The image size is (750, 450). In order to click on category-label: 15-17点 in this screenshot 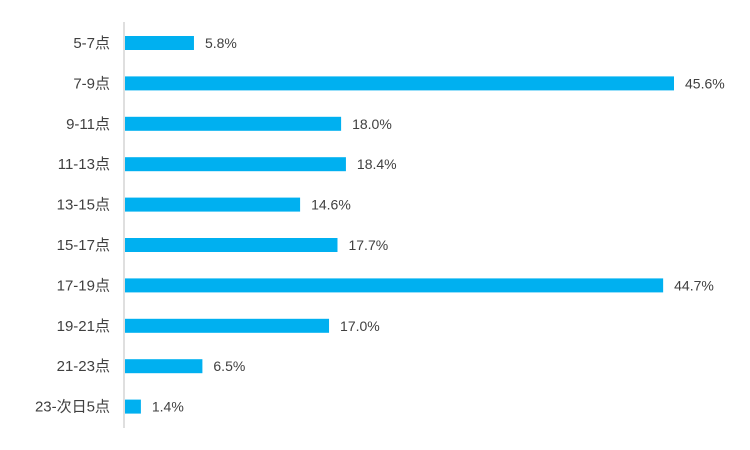, I will do `click(83, 245)`.